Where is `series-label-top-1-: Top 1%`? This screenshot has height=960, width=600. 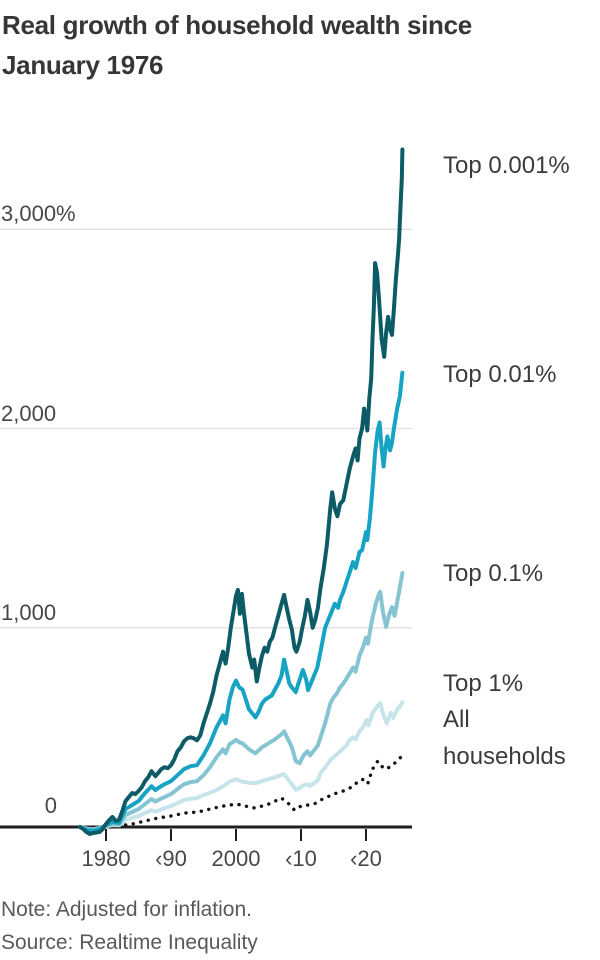 series-label-top-1-: Top 1% is located at coordinates (483, 683).